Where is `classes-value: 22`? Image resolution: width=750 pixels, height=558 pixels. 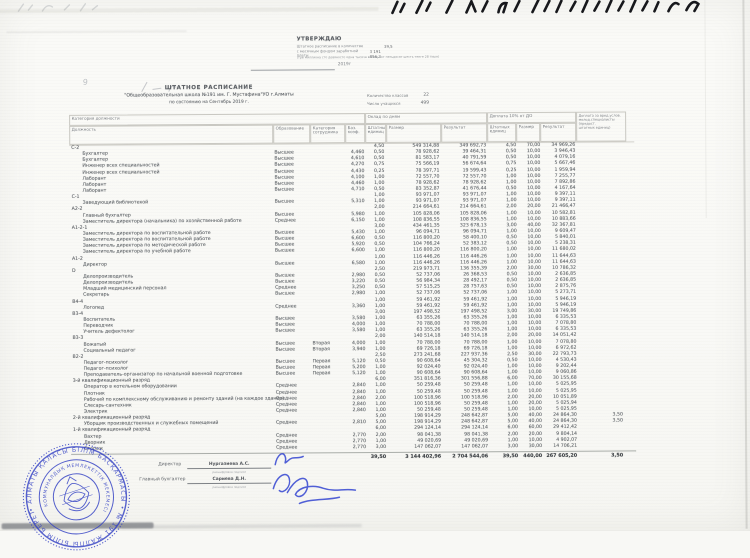
classes-value: 22 is located at coordinates (426, 95).